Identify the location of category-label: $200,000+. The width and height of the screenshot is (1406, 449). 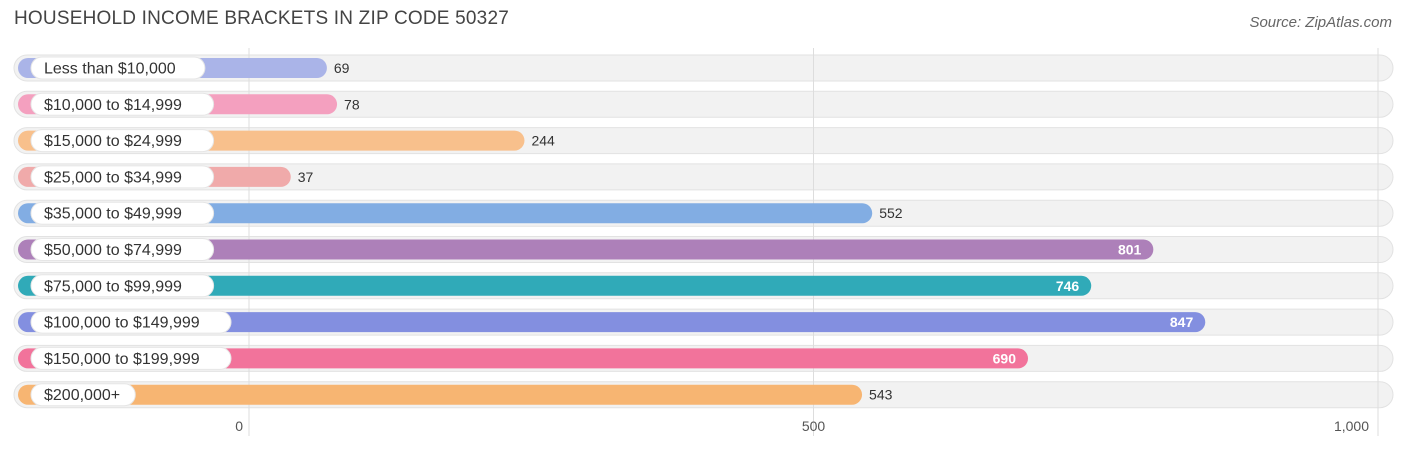
(82, 395).